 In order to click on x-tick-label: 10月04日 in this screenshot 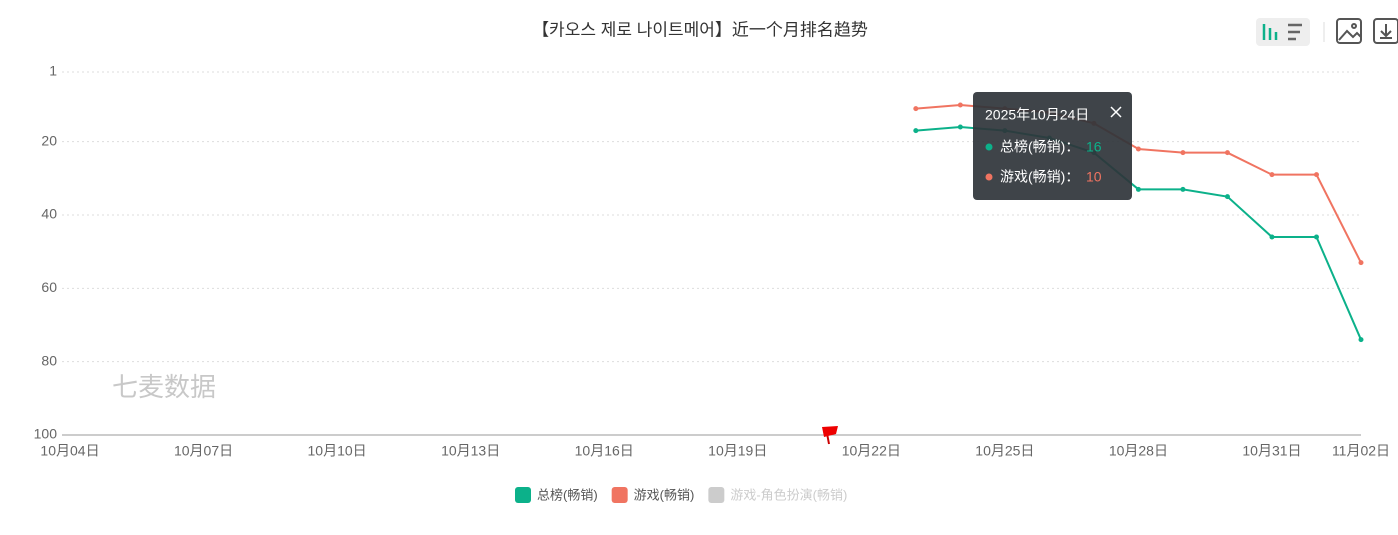, I will do `click(69, 451)`.